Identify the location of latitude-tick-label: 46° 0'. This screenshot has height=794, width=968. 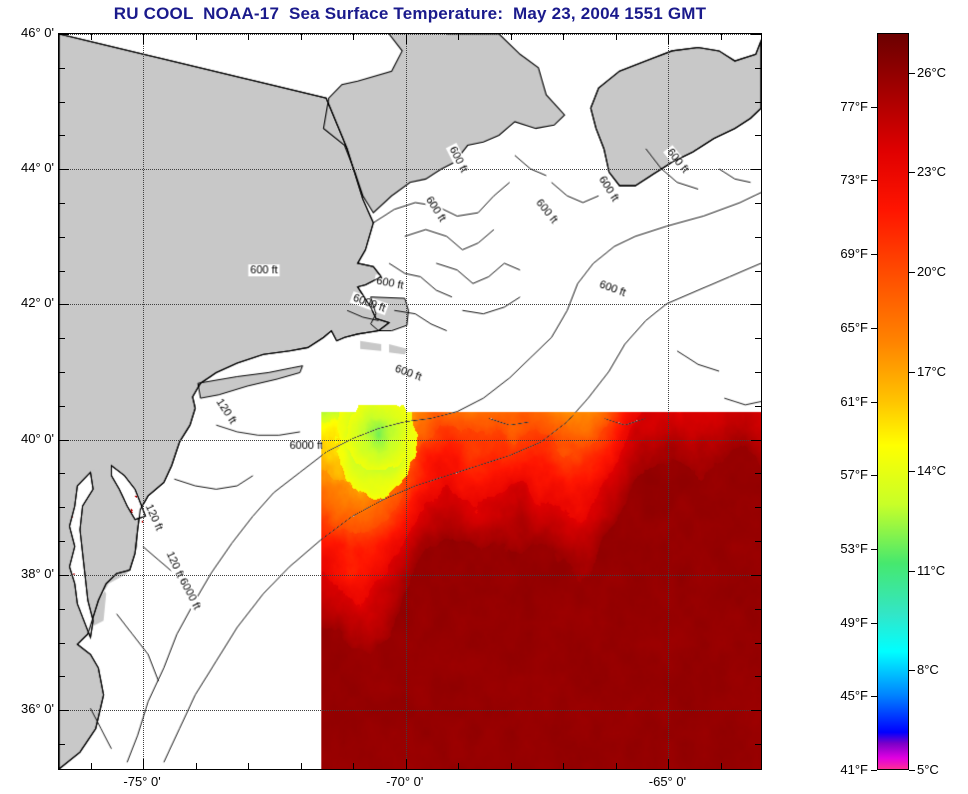
(37, 32).